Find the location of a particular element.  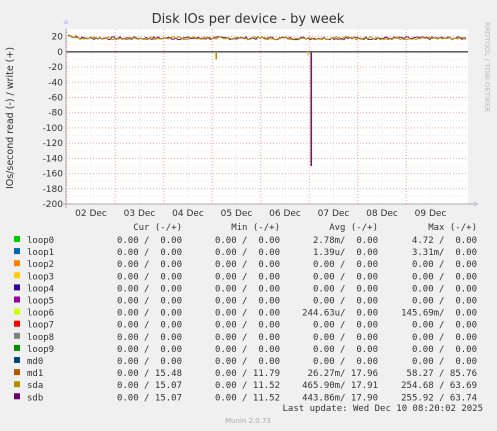

legend-header-avg: Avg (-/+) is located at coordinates (353, 228).